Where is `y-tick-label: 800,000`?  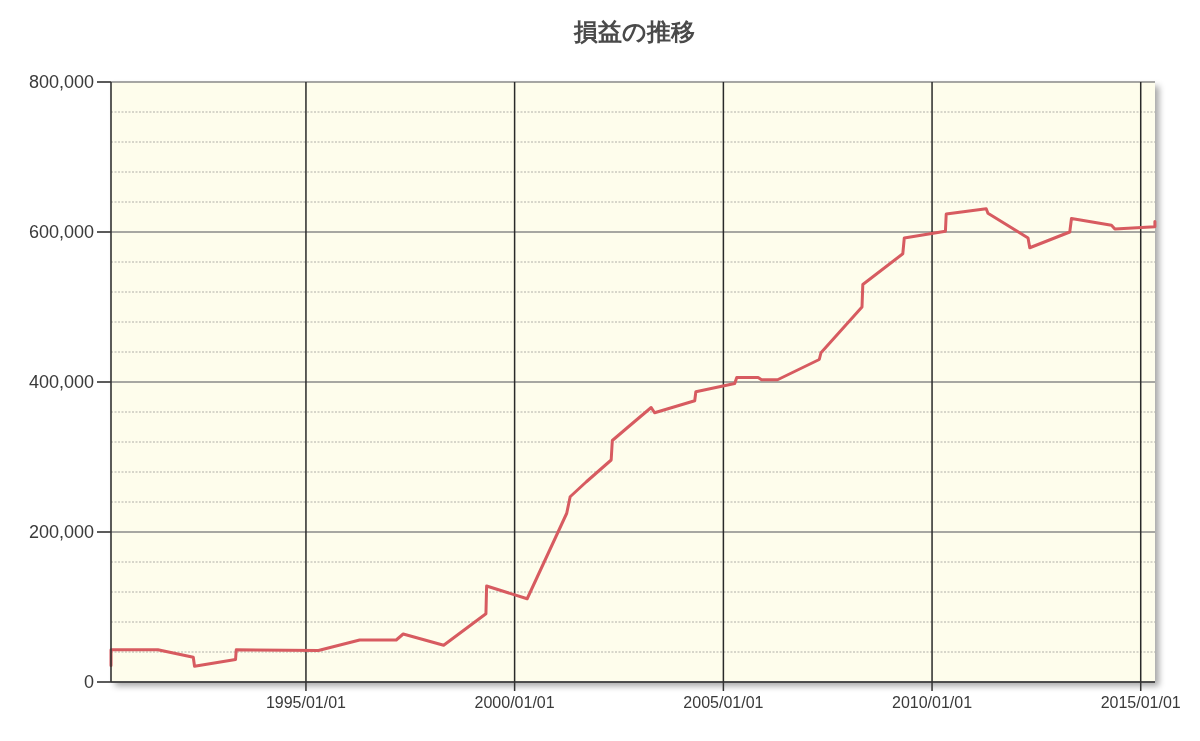 y-tick-label: 800,000 is located at coordinates (61, 82).